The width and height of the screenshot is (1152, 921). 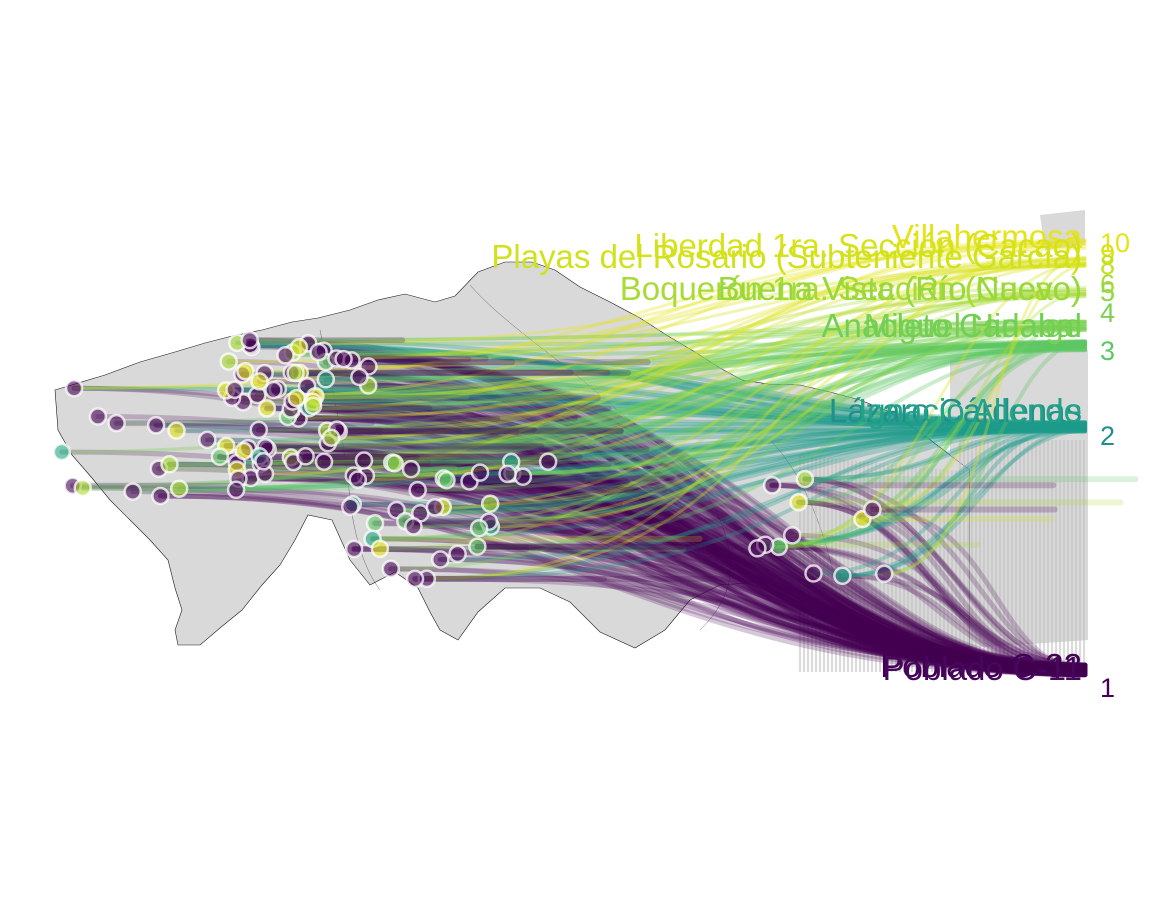 What do you see at coordinates (1115, 243) in the screenshot?
I see `rank-label-10: 10` at bounding box center [1115, 243].